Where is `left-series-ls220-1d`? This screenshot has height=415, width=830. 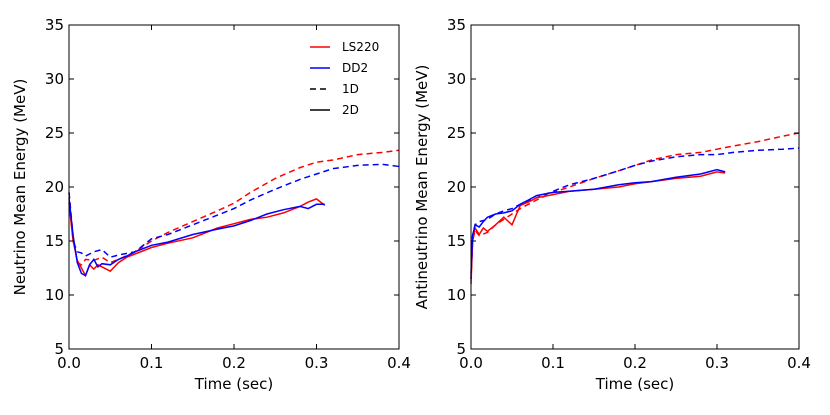
left-series-ls220-1d is located at coordinates (234, 207).